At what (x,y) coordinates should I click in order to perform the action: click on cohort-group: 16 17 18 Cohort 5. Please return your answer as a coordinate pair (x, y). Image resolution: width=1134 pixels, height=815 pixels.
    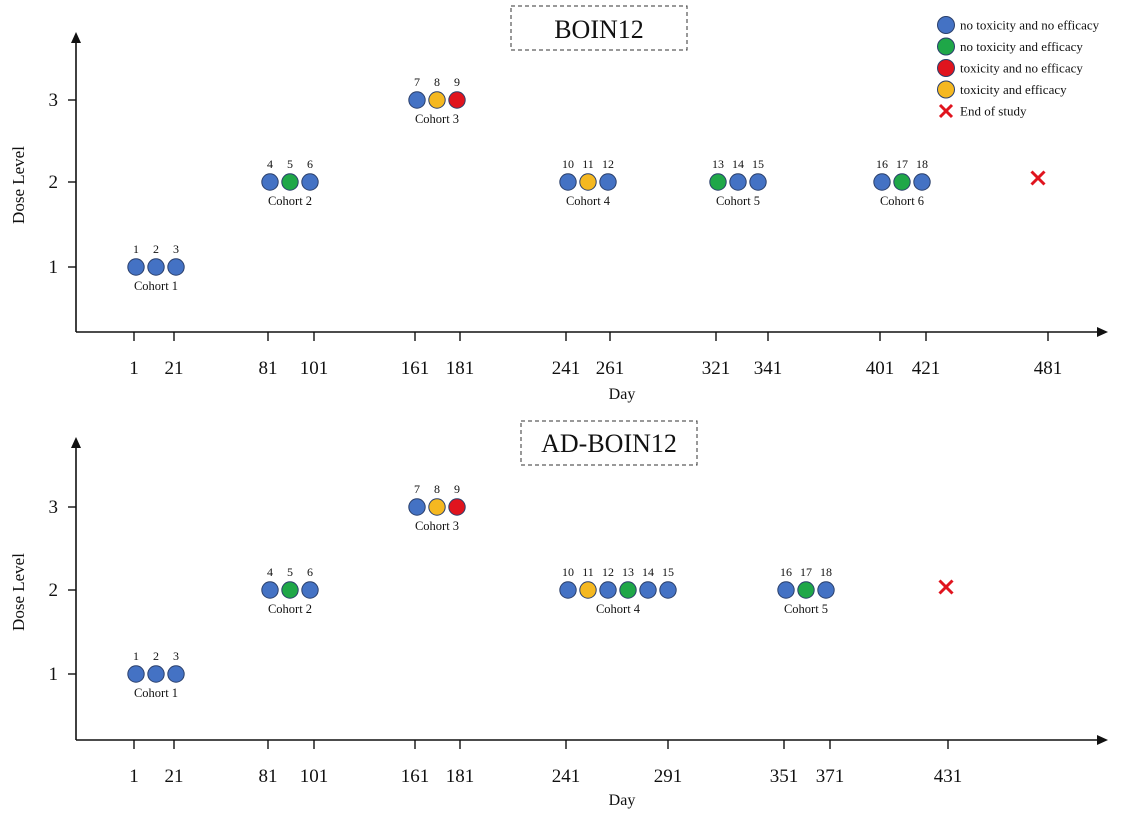
    Looking at the image, I should click on (806, 590).